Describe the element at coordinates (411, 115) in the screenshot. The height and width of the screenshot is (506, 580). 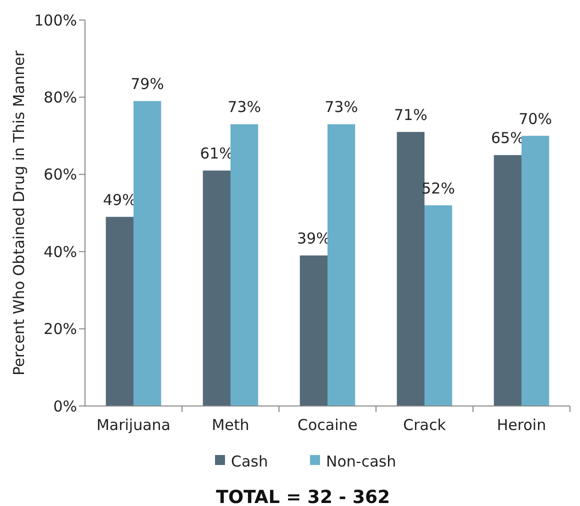
I see `data-label: 71%` at that location.